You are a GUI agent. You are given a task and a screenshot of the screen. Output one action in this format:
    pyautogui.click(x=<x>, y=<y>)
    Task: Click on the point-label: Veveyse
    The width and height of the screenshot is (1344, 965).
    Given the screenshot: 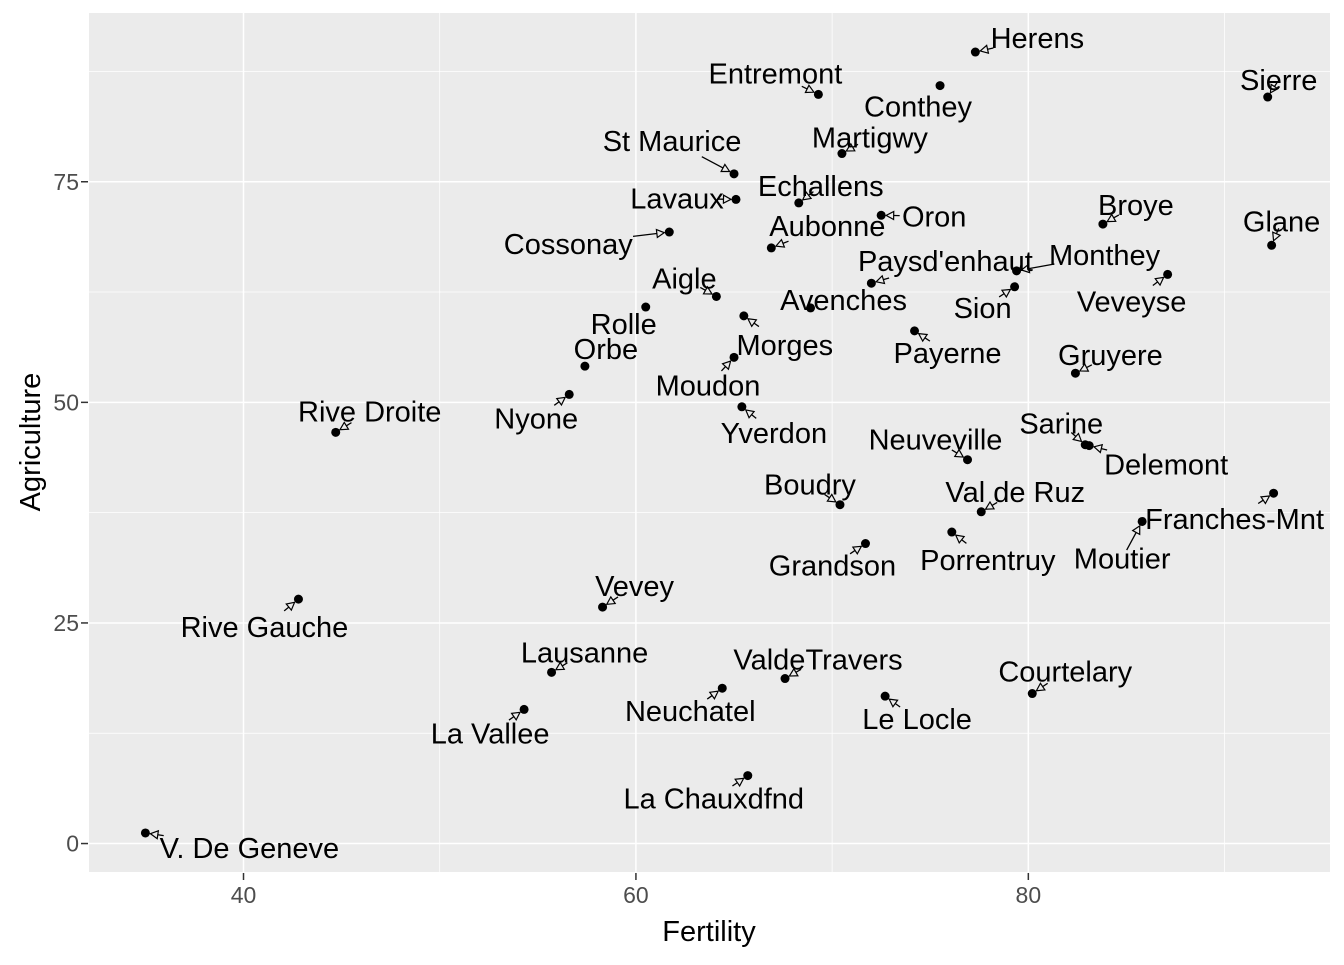 What is the action you would take?
    pyautogui.click(x=1132, y=302)
    